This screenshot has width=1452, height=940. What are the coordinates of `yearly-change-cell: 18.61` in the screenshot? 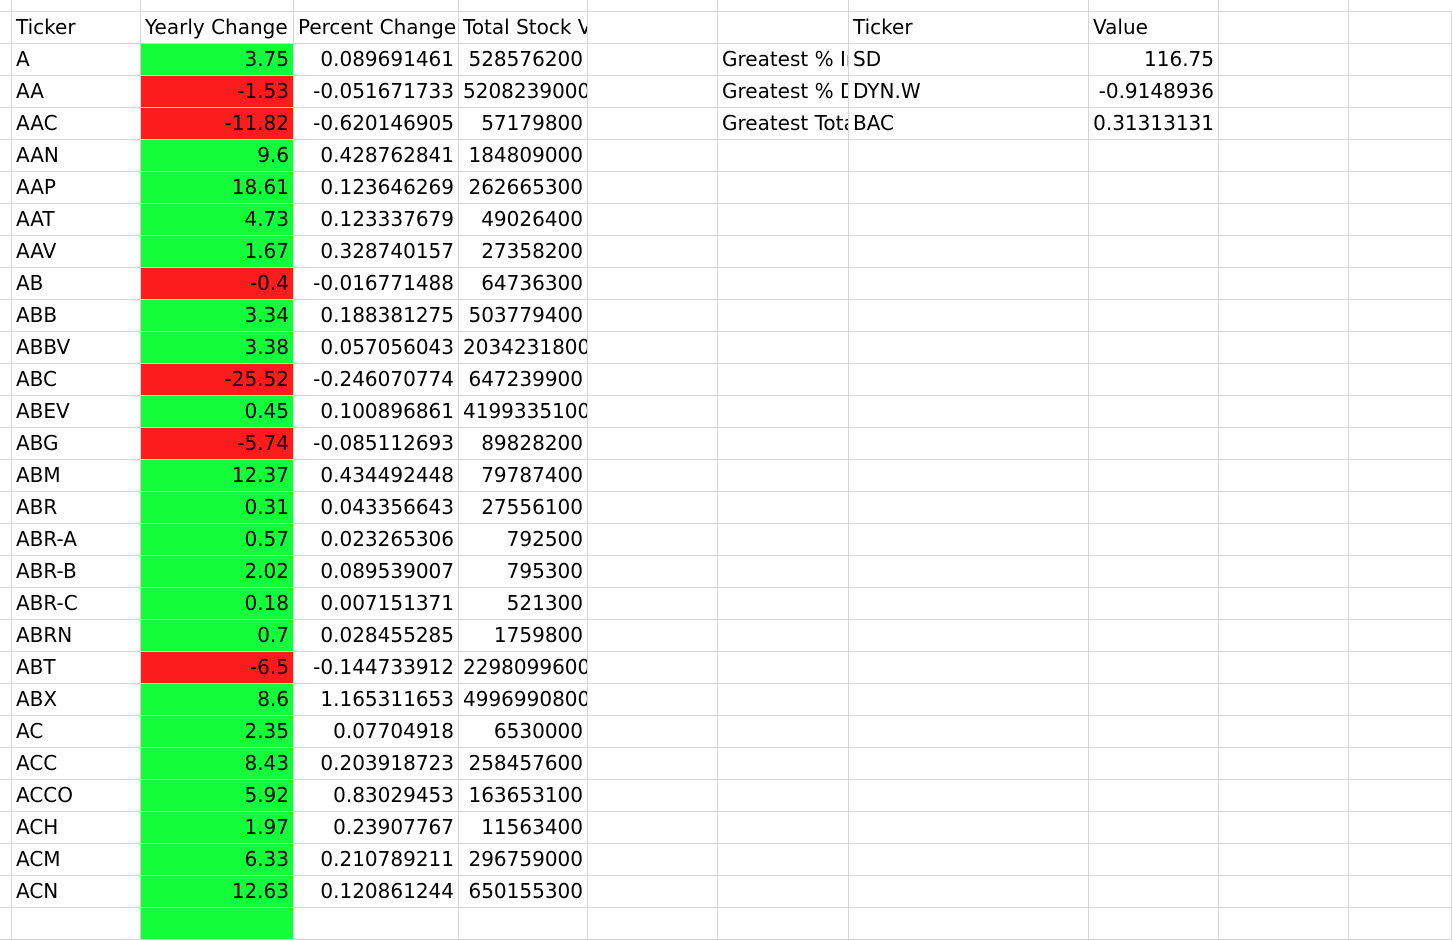 It's located at (217, 188).